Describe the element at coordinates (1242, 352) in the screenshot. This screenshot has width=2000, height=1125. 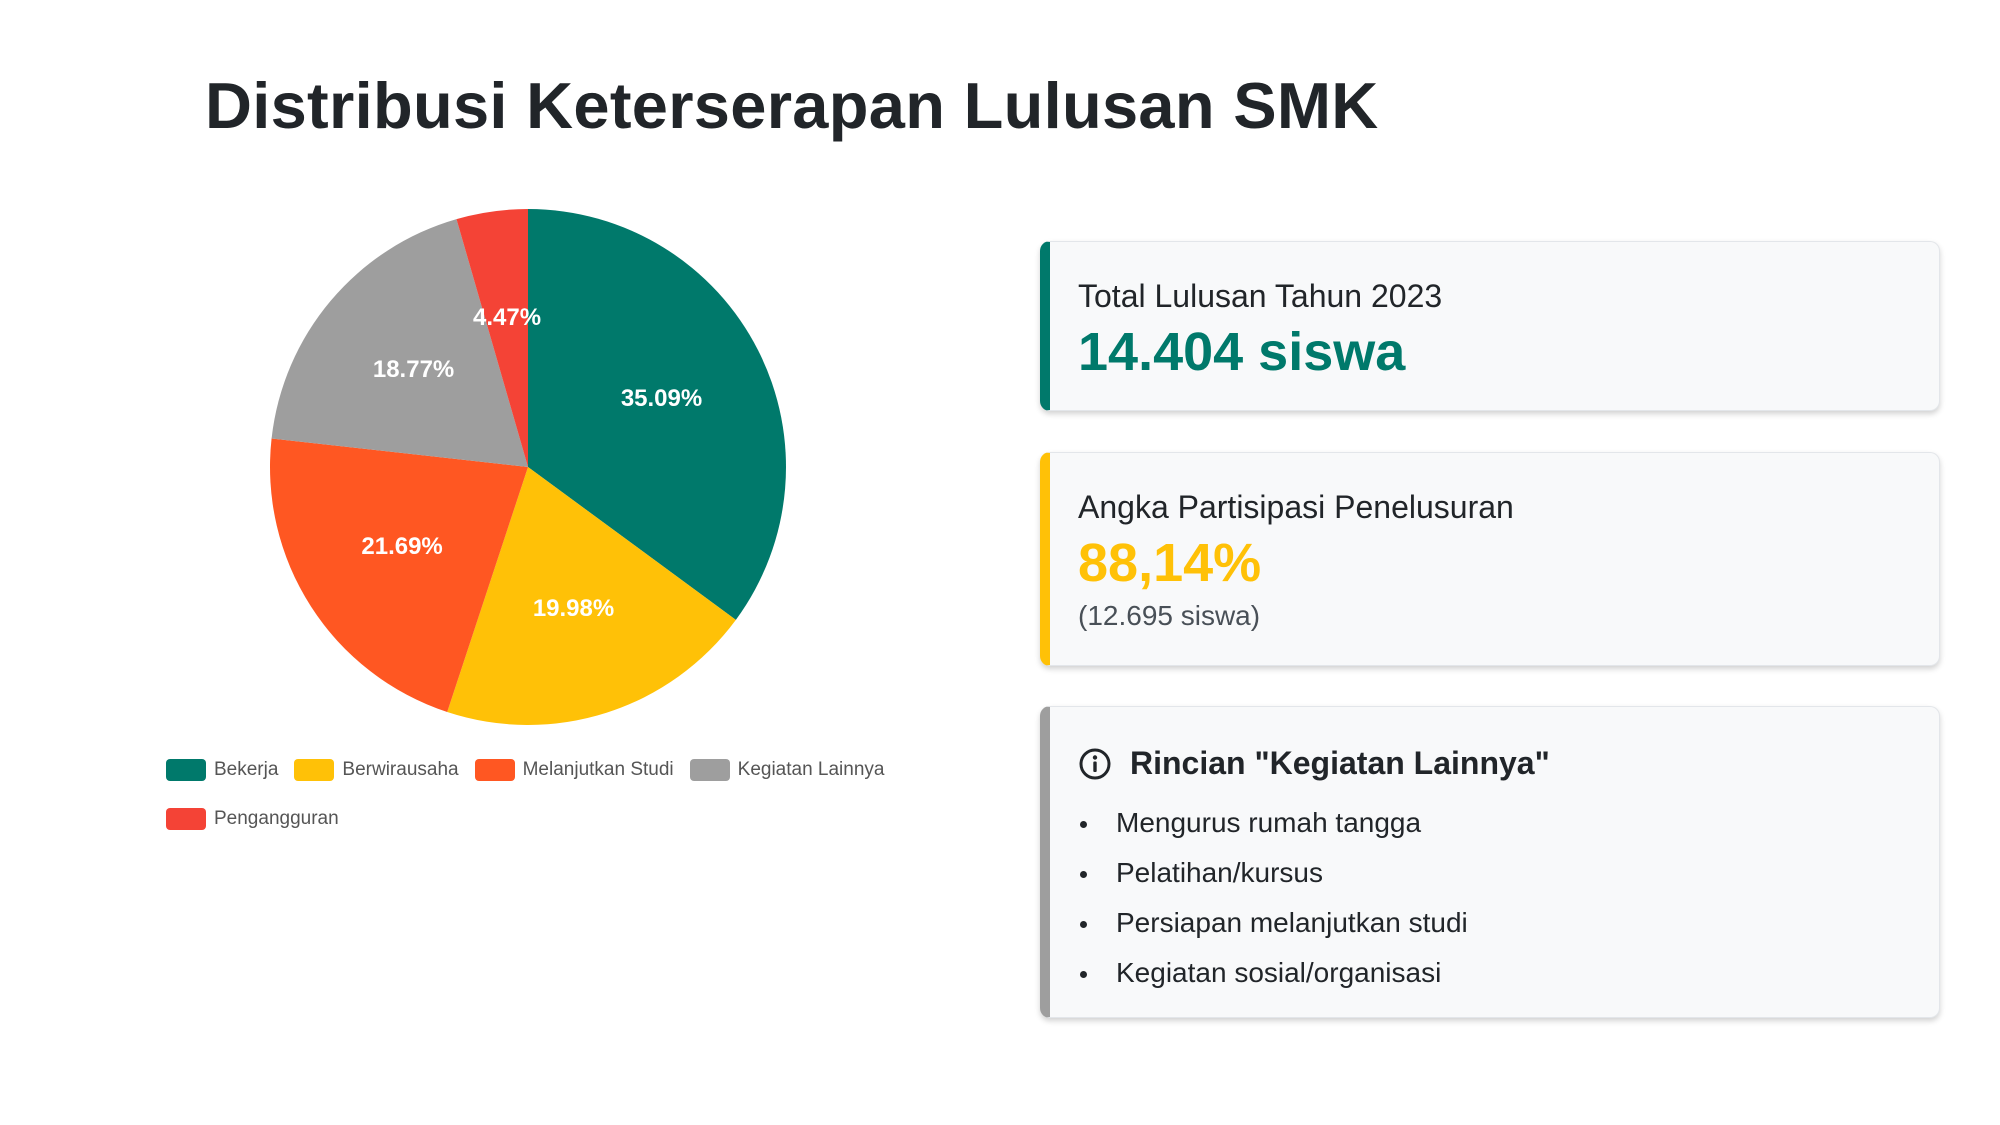
I see `total-graduates-value: 14.404 siswa` at that location.